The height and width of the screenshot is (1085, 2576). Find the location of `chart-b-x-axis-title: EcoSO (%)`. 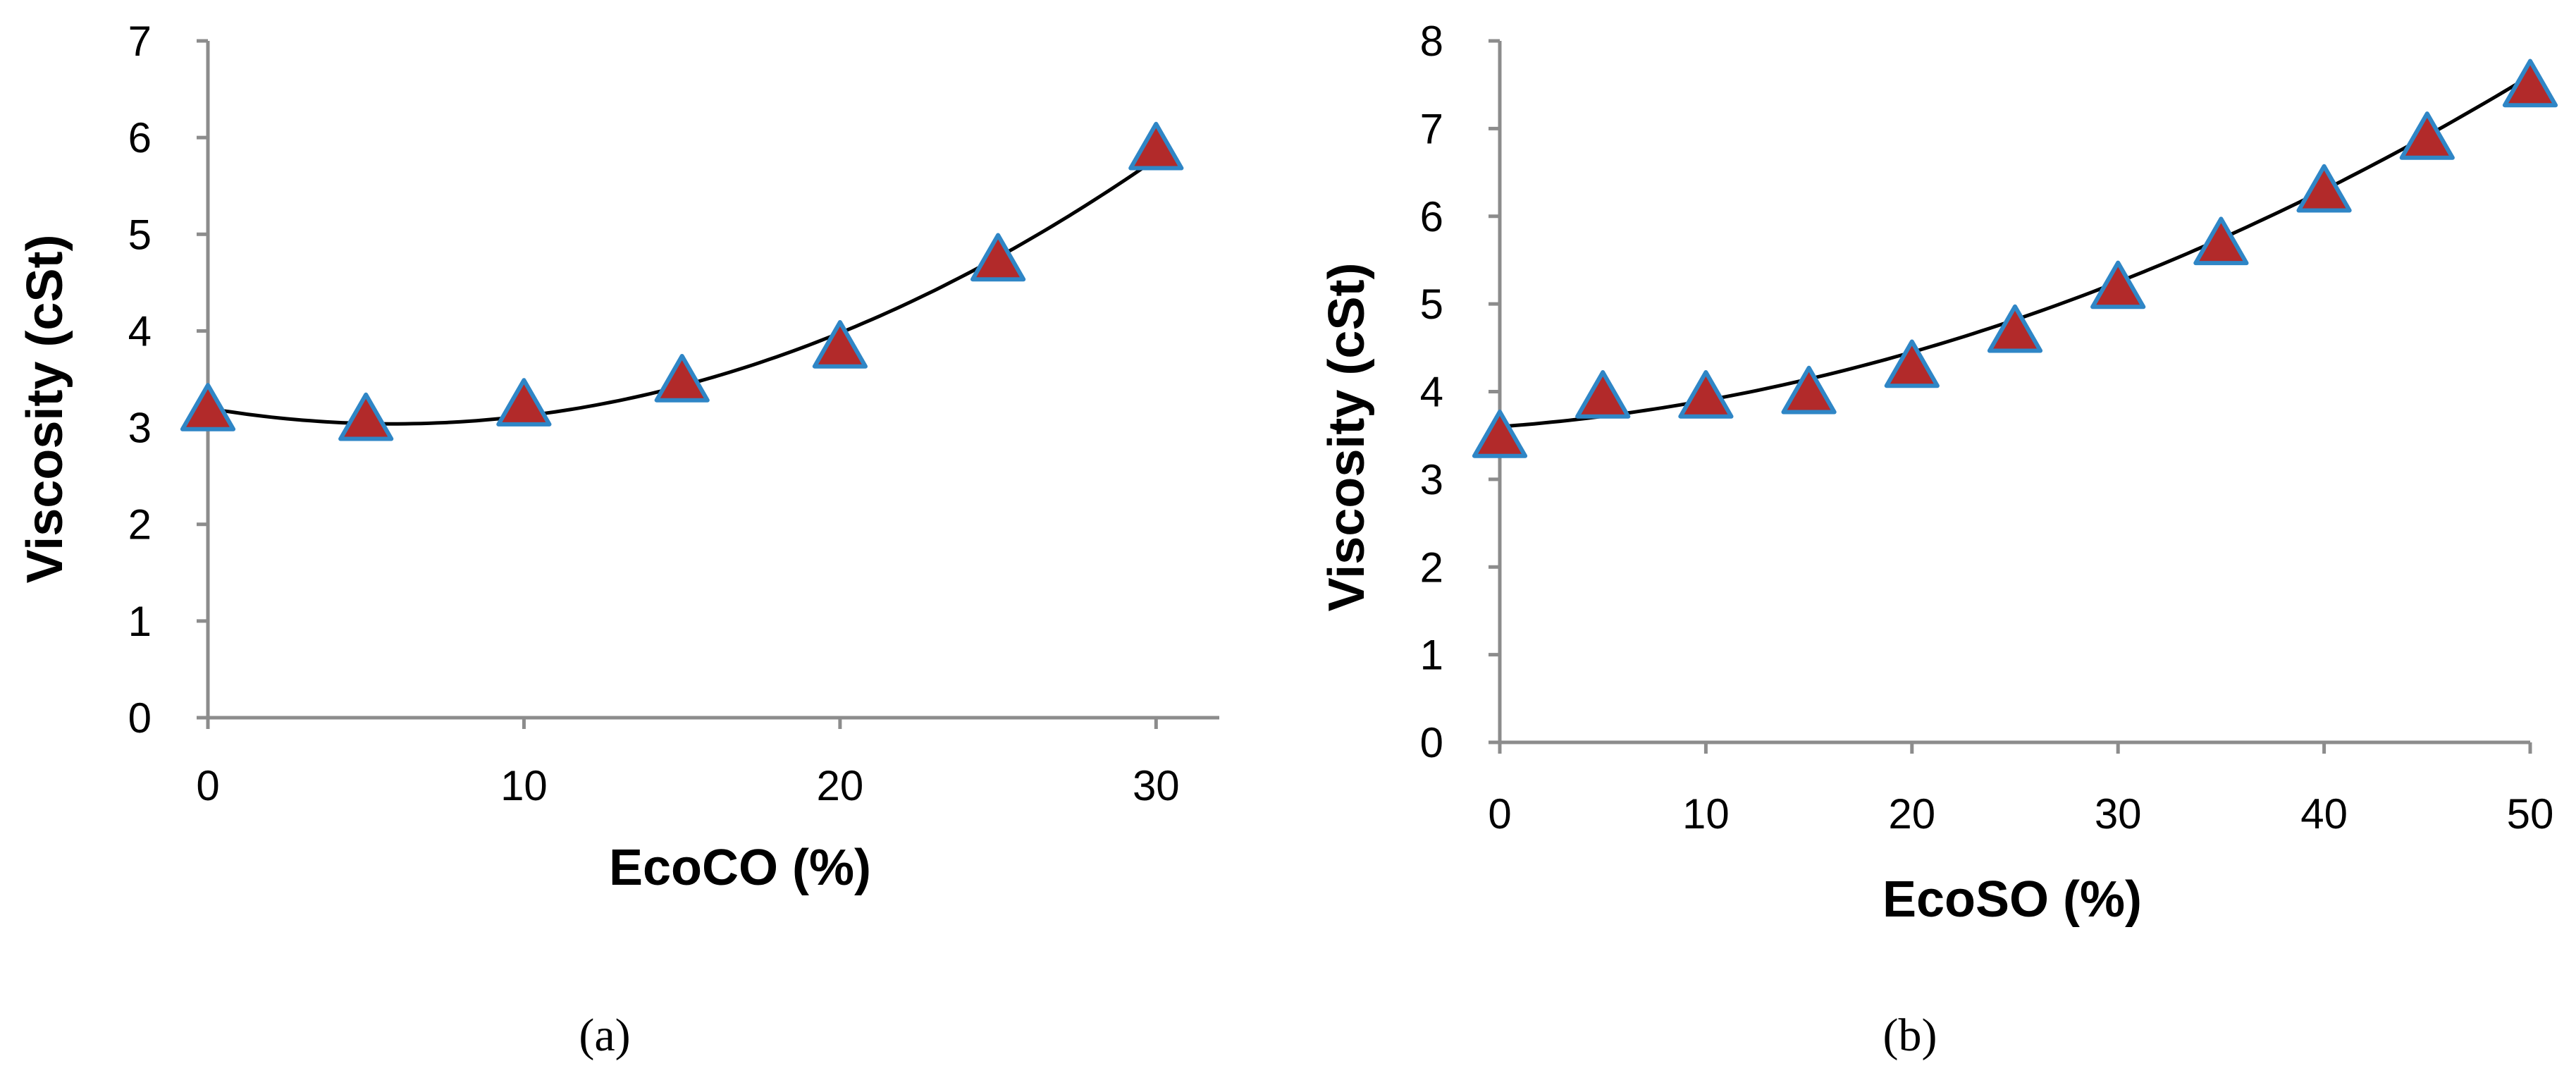

chart-b-x-axis-title: EcoSO (%) is located at coordinates (2012, 900).